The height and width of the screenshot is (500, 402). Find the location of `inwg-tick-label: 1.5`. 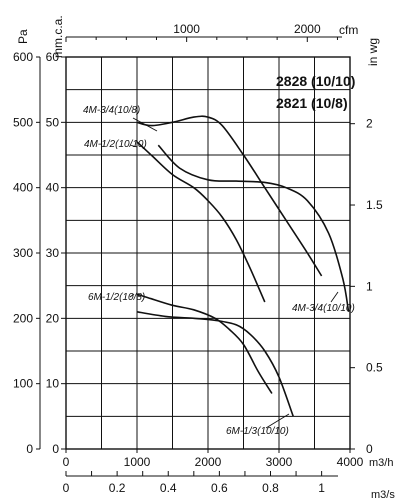

inwg-tick-label: 1.5 is located at coordinates (374, 205).